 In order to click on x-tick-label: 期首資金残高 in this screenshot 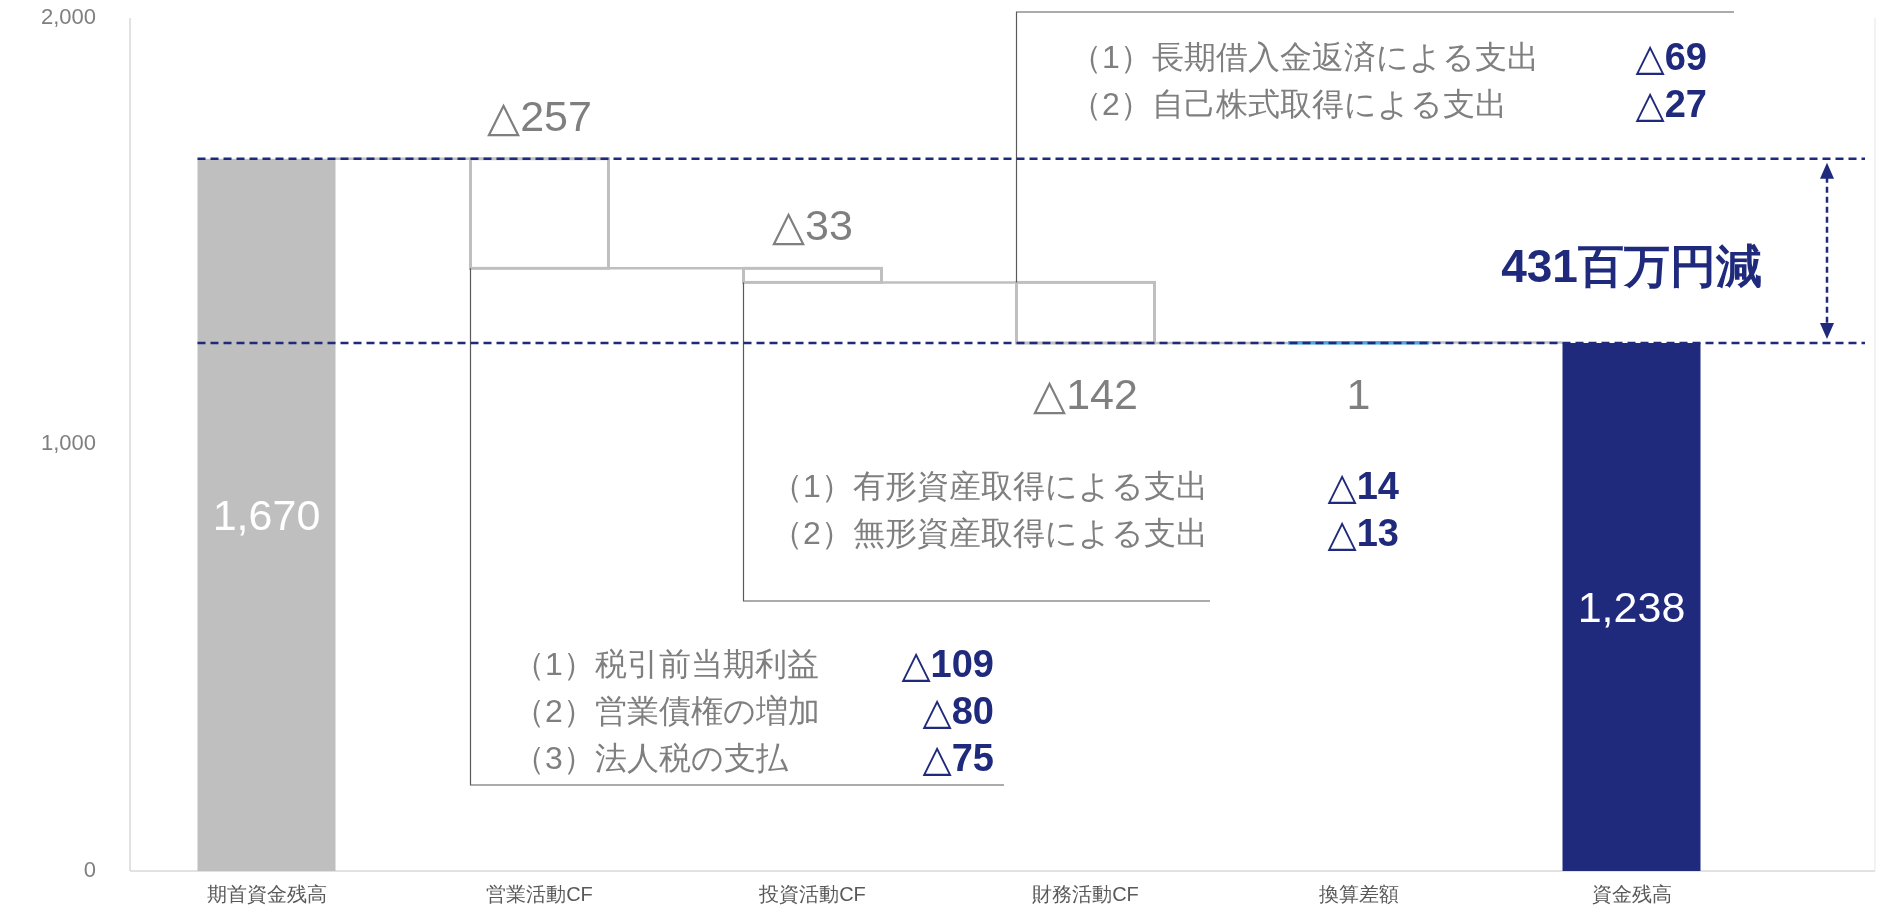, I will do `click(266, 894)`.